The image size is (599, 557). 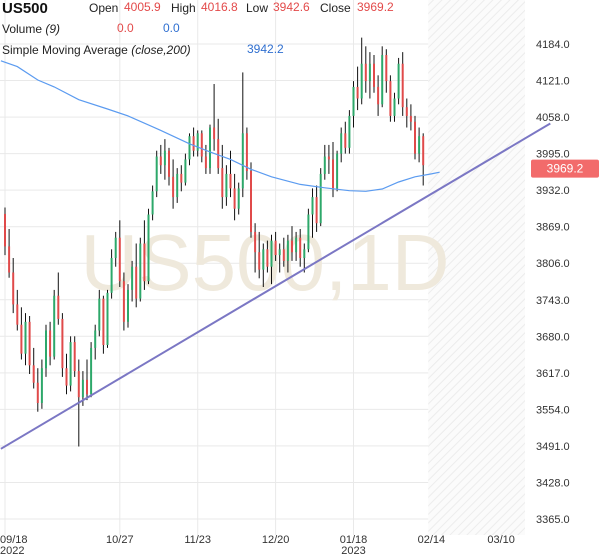 I want to click on y-tick-label: 3806.0, so click(x=553, y=264).